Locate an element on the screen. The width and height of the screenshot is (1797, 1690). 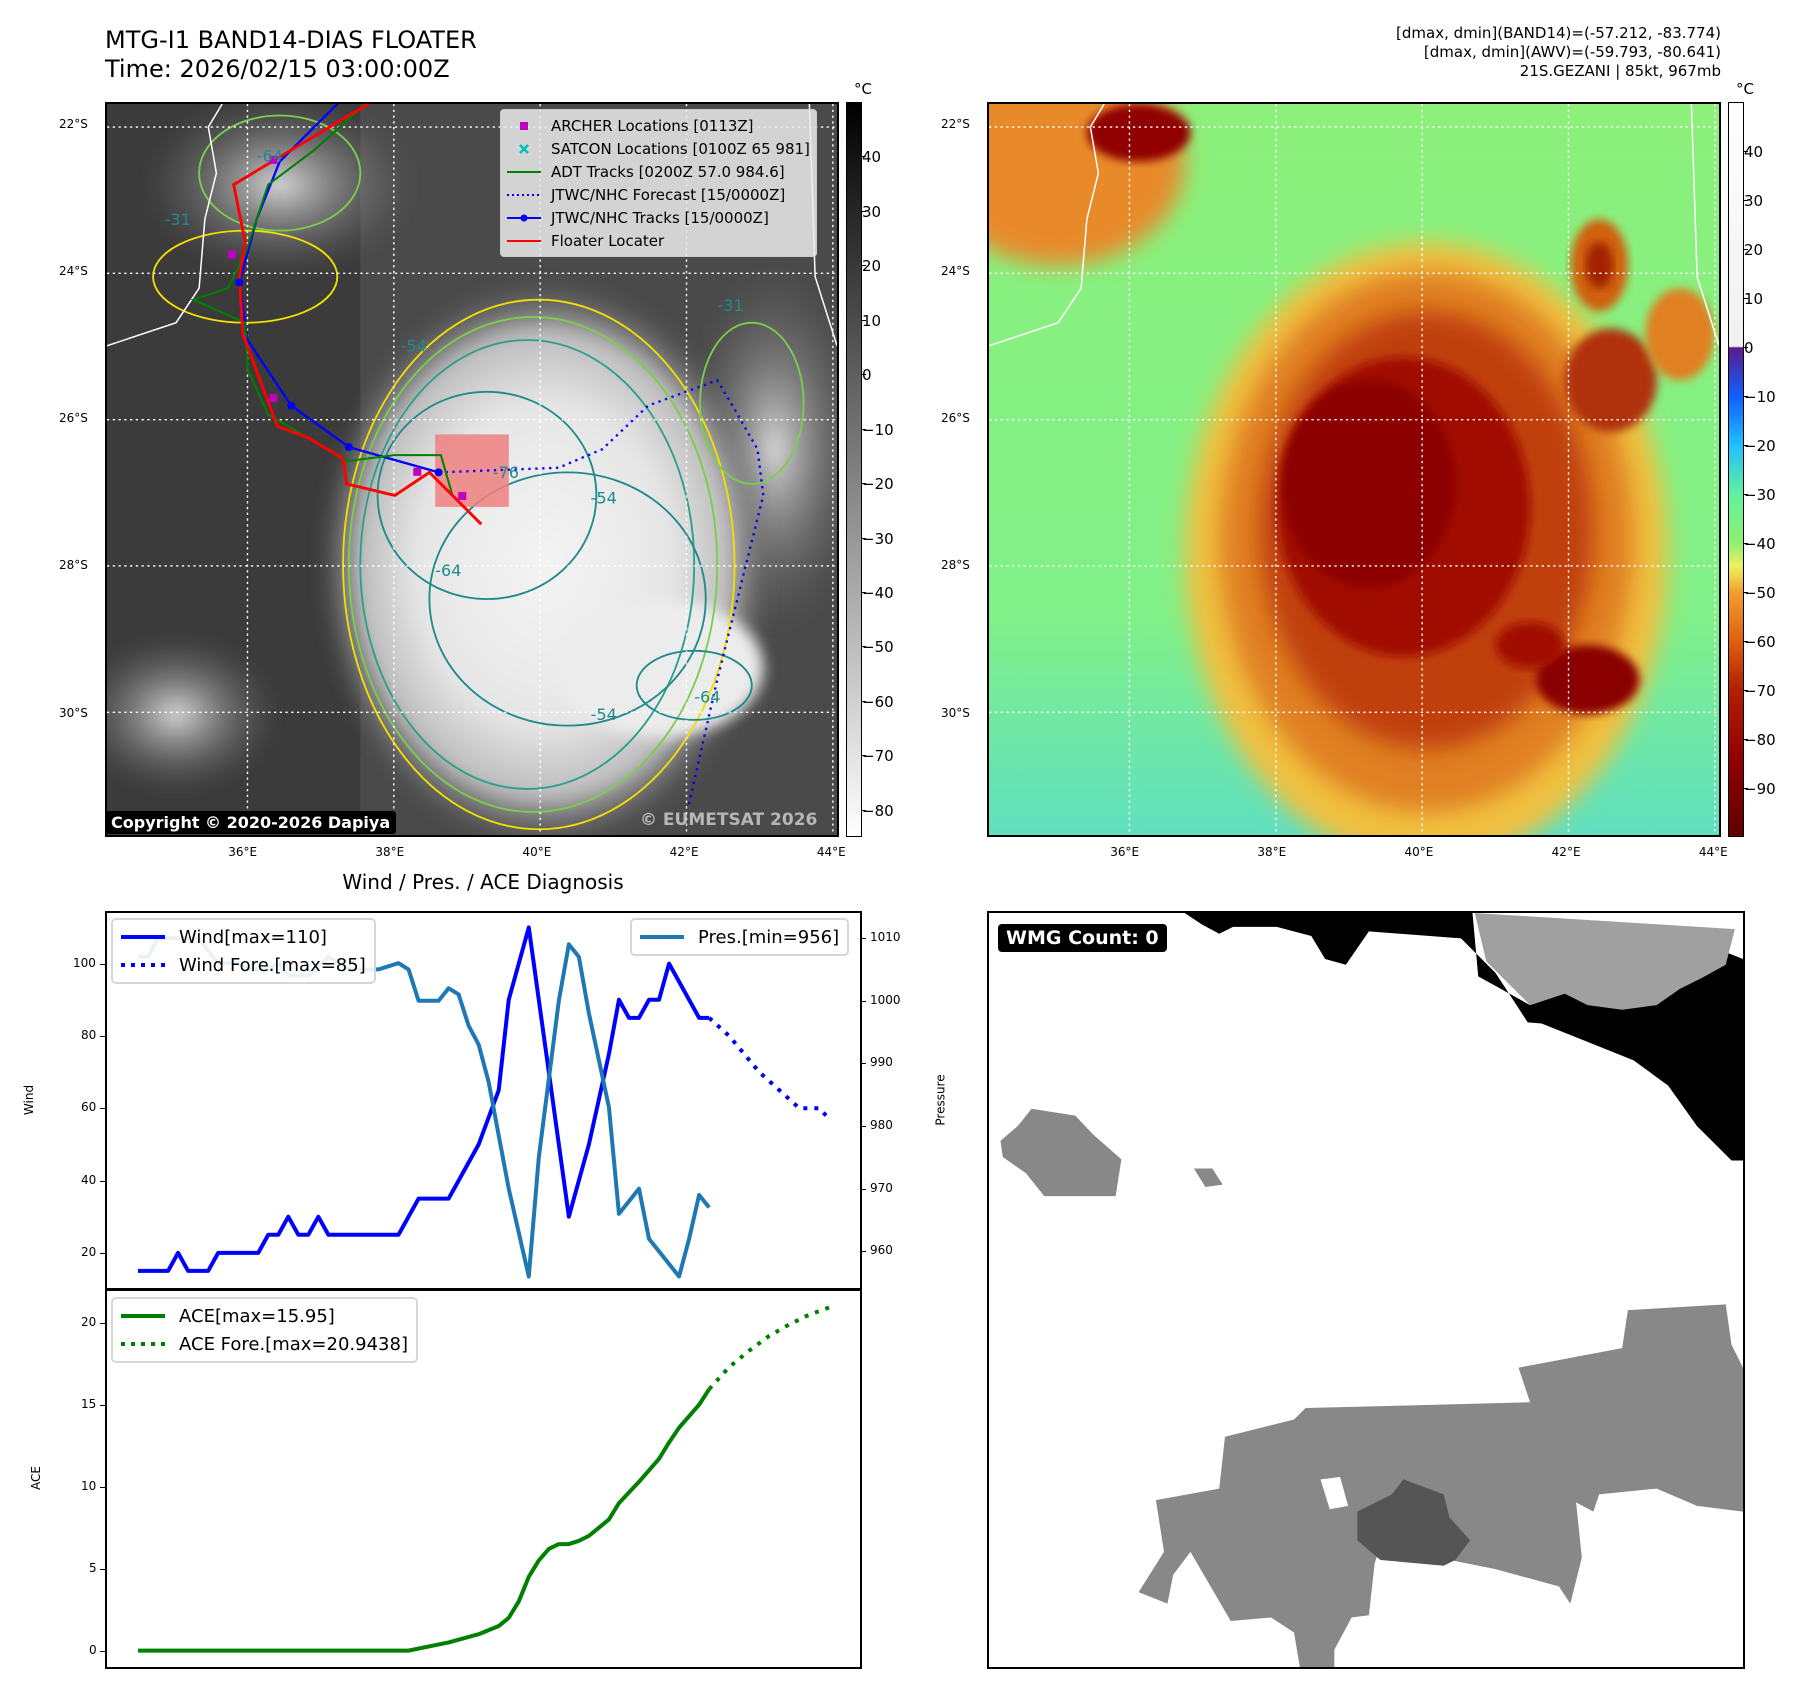
legend-item: ARCHER Locations [0113Z] is located at coordinates (658, 125).